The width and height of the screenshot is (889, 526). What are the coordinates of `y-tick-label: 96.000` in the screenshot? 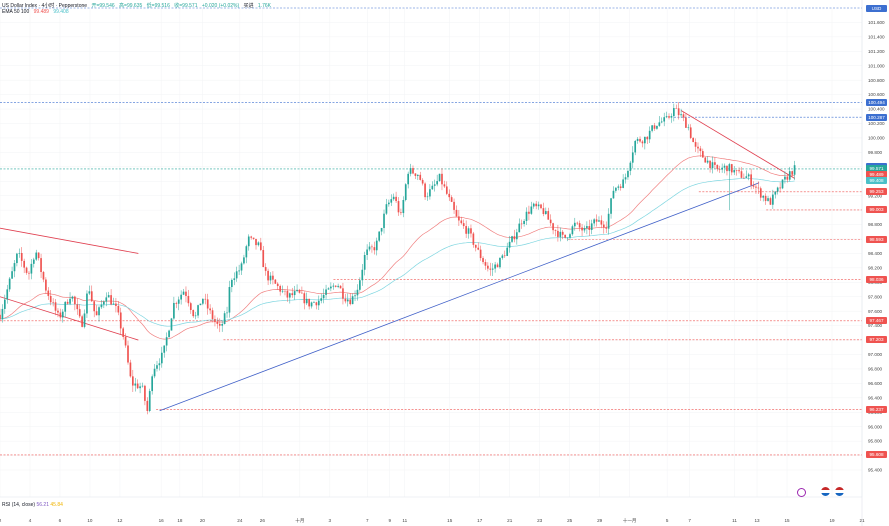 It's located at (875, 426).